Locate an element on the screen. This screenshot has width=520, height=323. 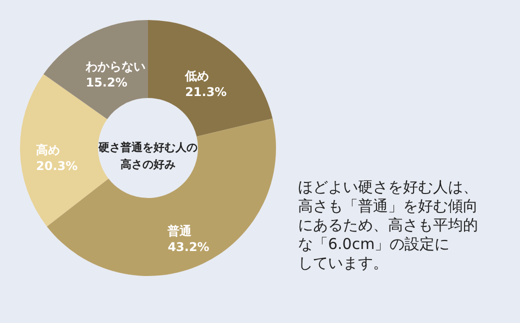
slice-label: わからない is located at coordinates (115, 66).